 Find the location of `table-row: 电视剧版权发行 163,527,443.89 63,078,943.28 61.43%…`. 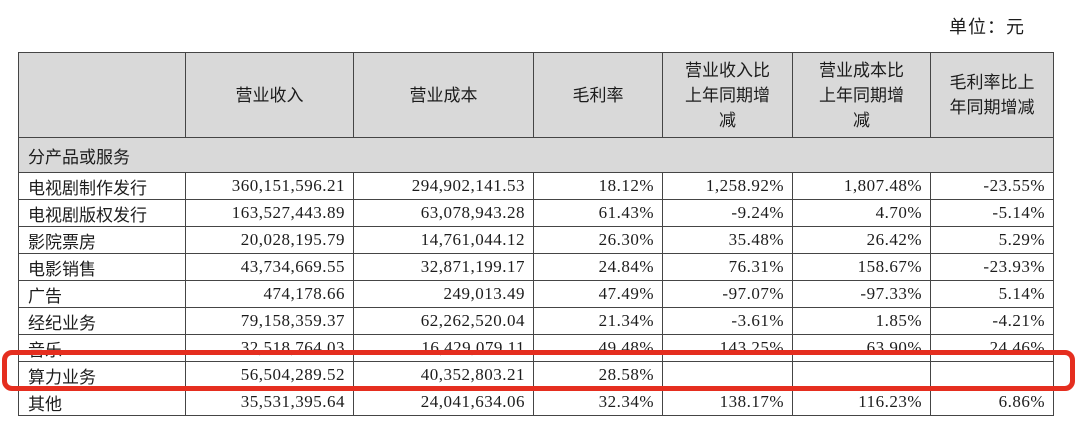

table-row: 电视剧版权发行 163,527,443.89 63,078,943.28 61.43%… is located at coordinates (536, 213).